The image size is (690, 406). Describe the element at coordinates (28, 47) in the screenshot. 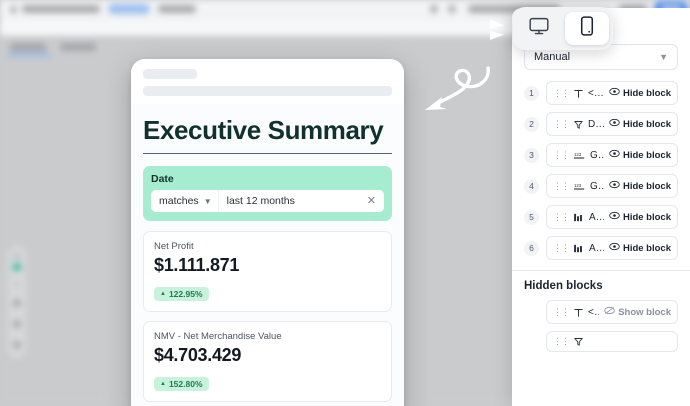

I see `tab-overview` at that location.